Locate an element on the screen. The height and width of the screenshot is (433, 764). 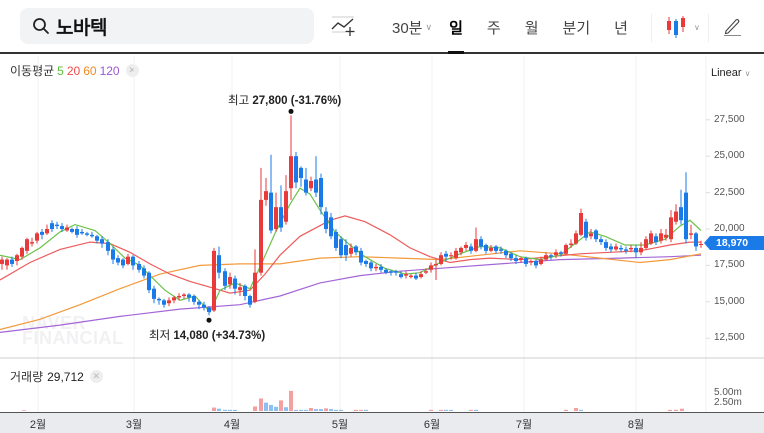
stock-search-box: 노바텍 is located at coordinates (167, 26).